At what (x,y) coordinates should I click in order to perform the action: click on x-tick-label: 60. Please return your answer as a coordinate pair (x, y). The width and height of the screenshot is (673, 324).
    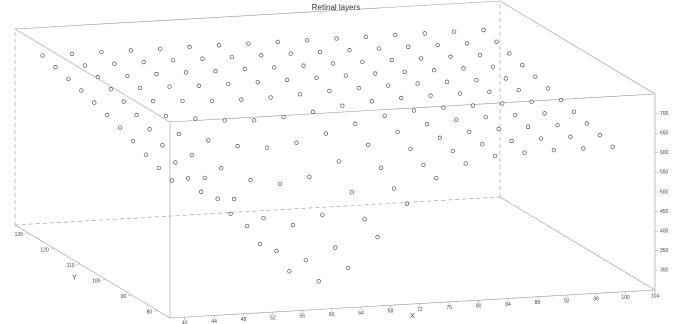
    Looking at the image, I should click on (332, 315).